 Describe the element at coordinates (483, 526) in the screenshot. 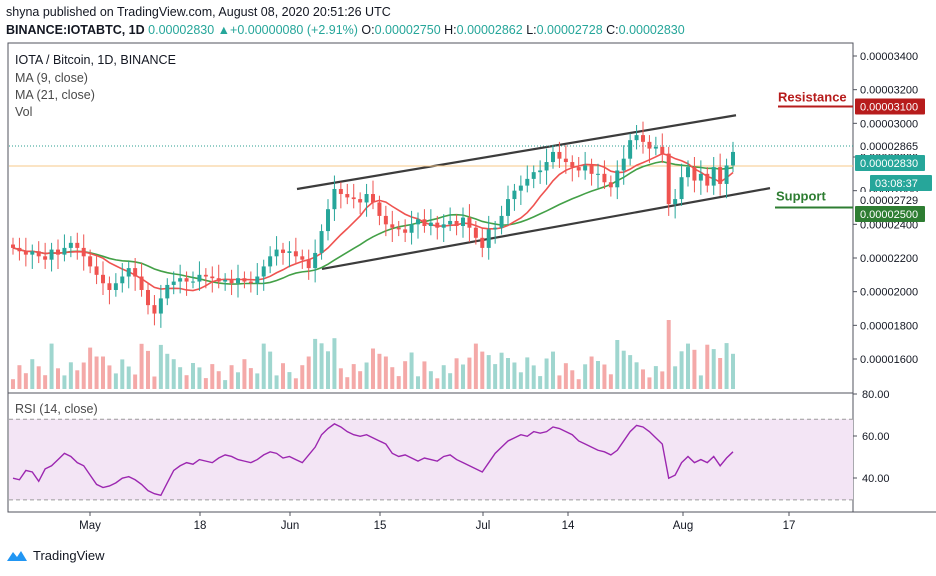

I see `time-tick-label: Jul` at that location.